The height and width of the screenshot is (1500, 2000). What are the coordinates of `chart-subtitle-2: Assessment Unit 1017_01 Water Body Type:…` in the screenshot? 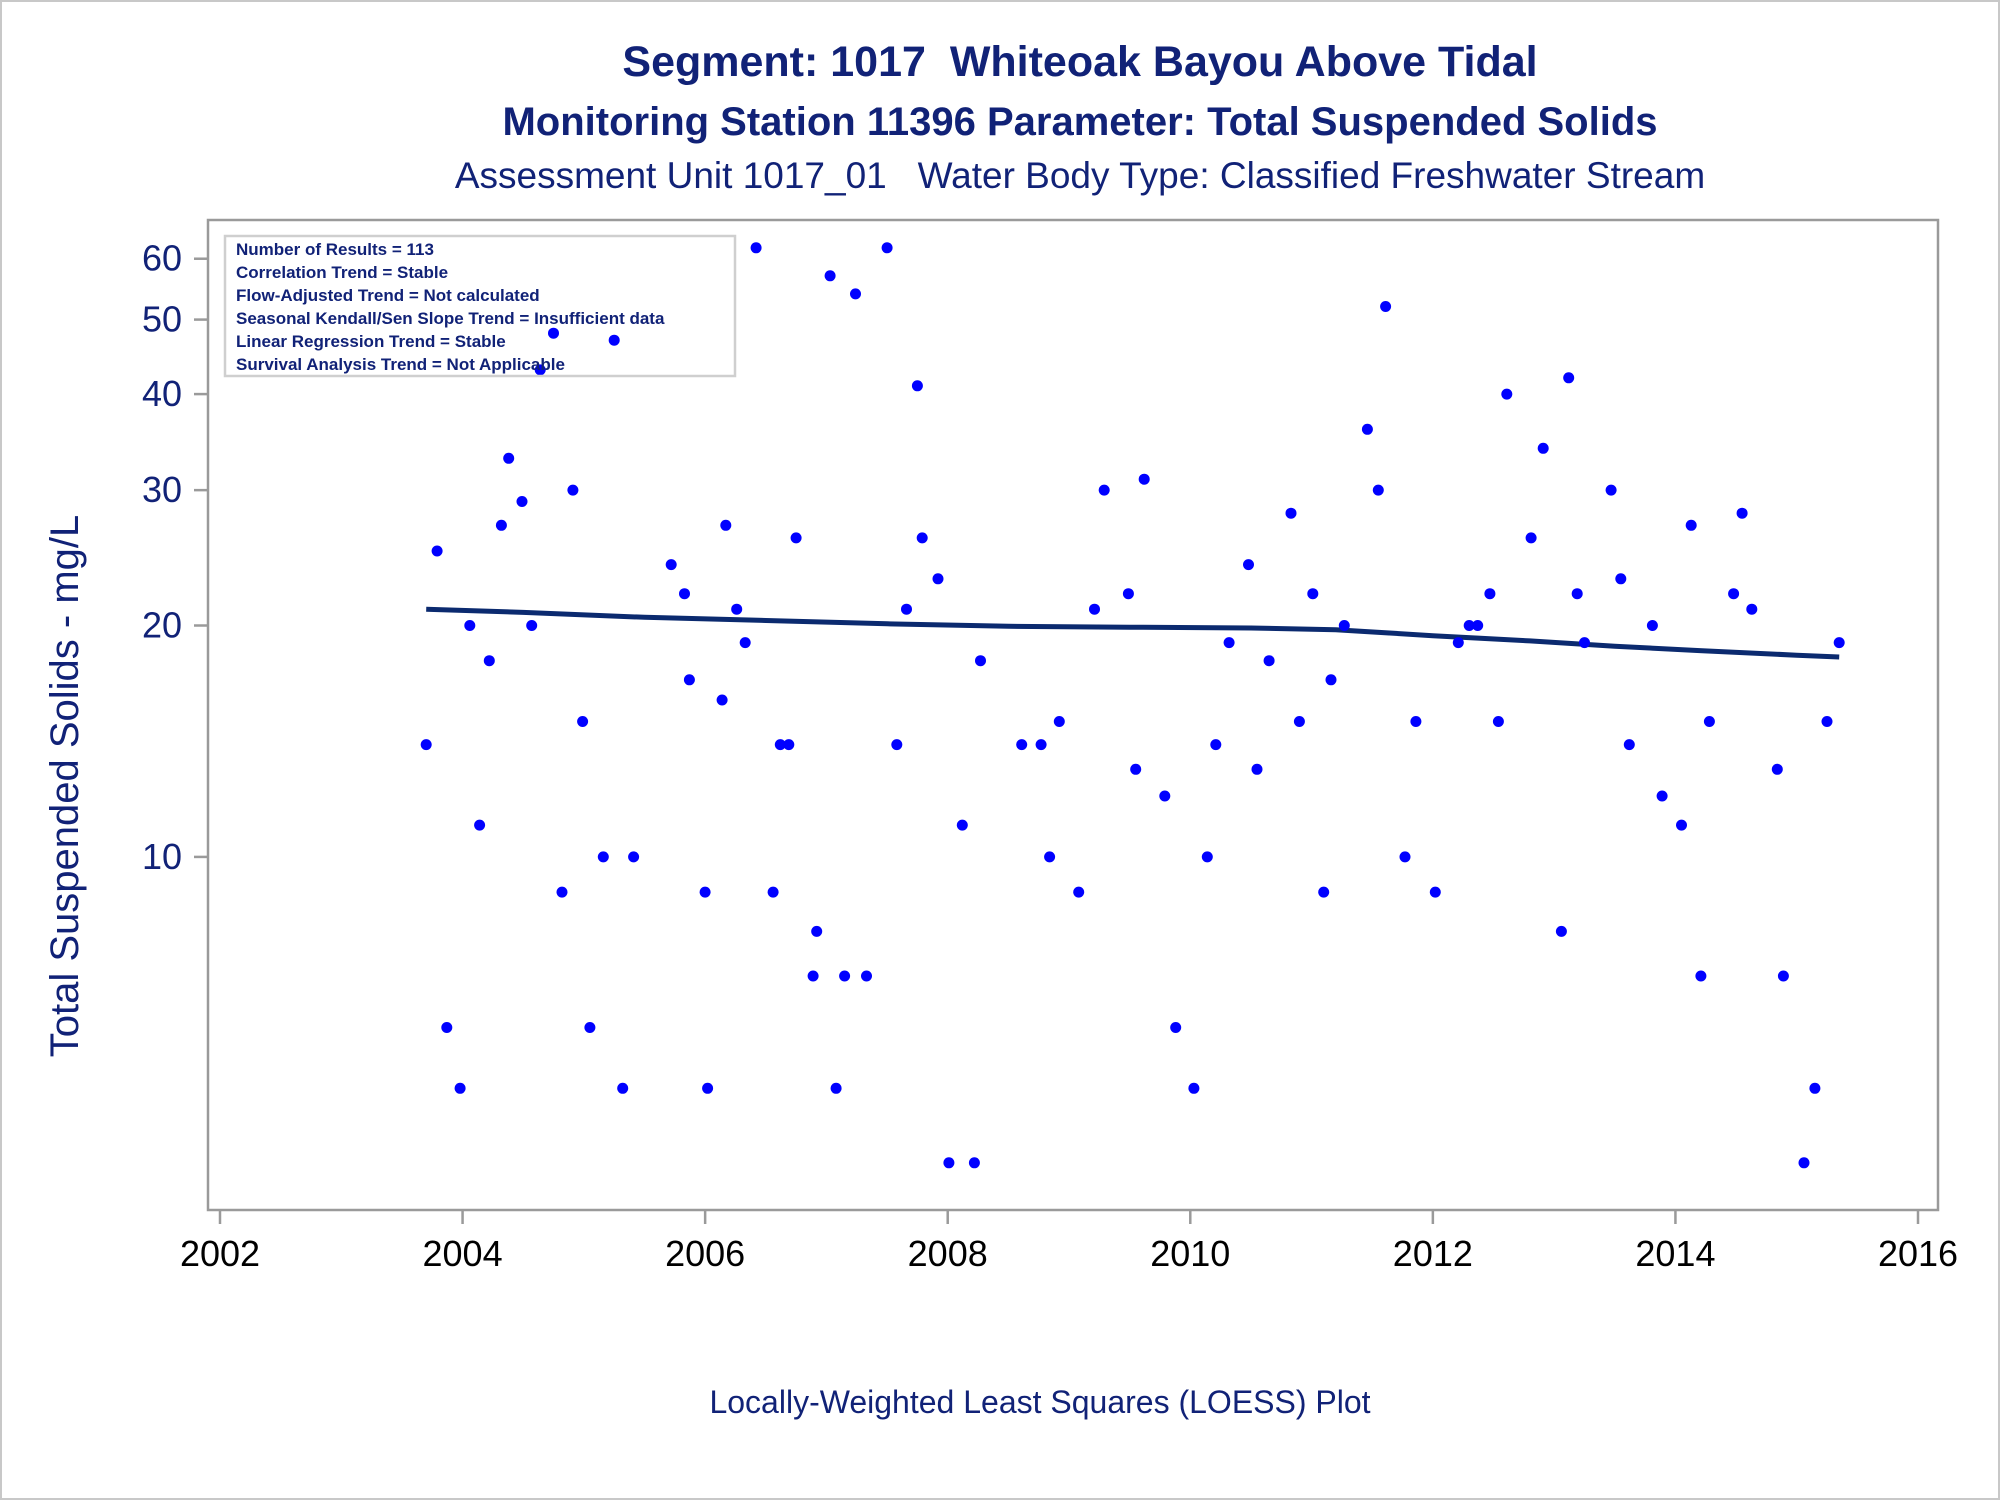 It's located at (1080, 175).